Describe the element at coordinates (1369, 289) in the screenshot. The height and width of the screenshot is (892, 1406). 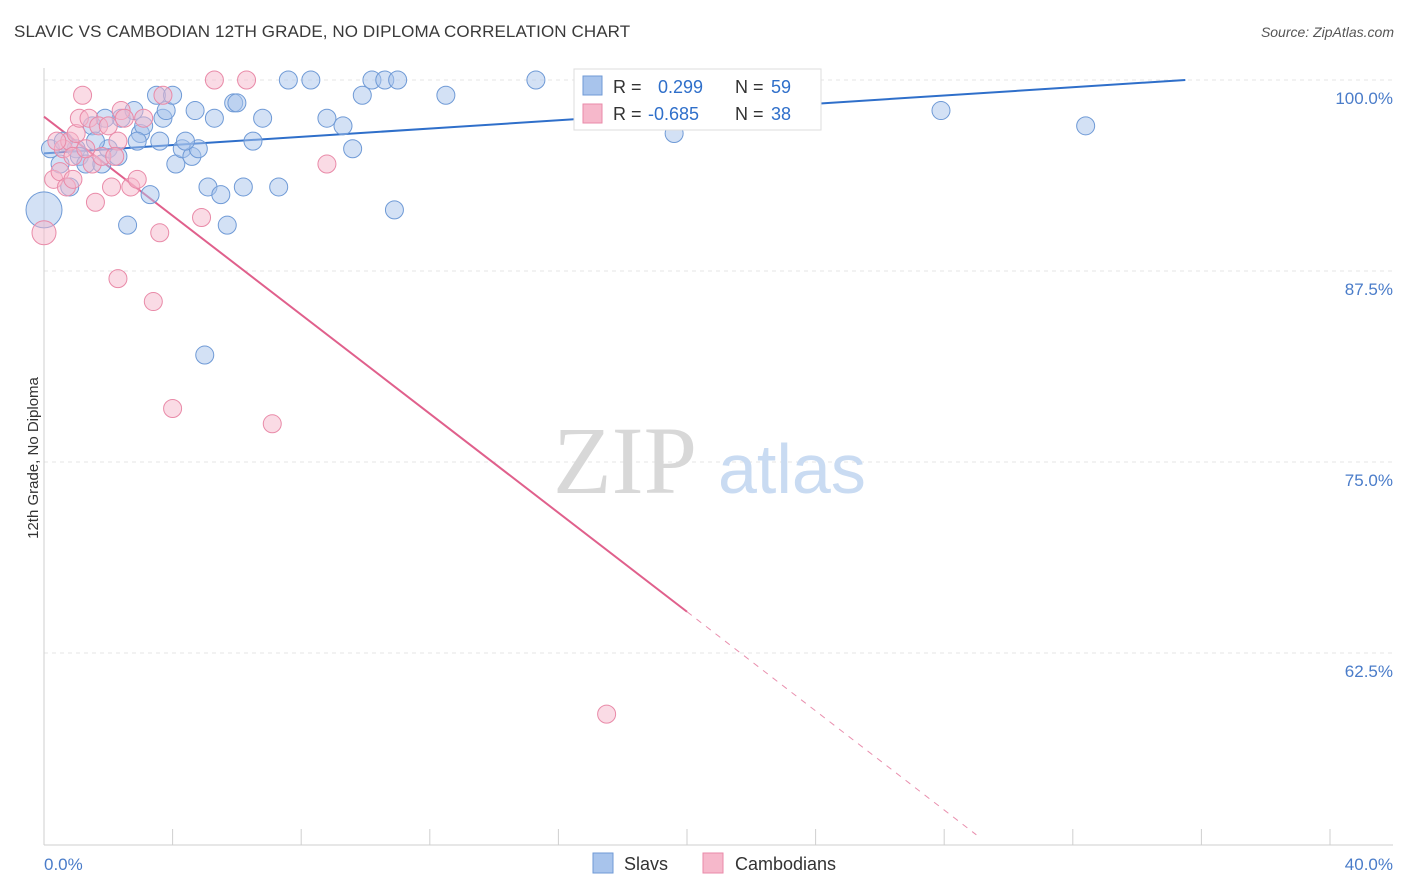
I see `y-tick-label: 87.5%` at that location.